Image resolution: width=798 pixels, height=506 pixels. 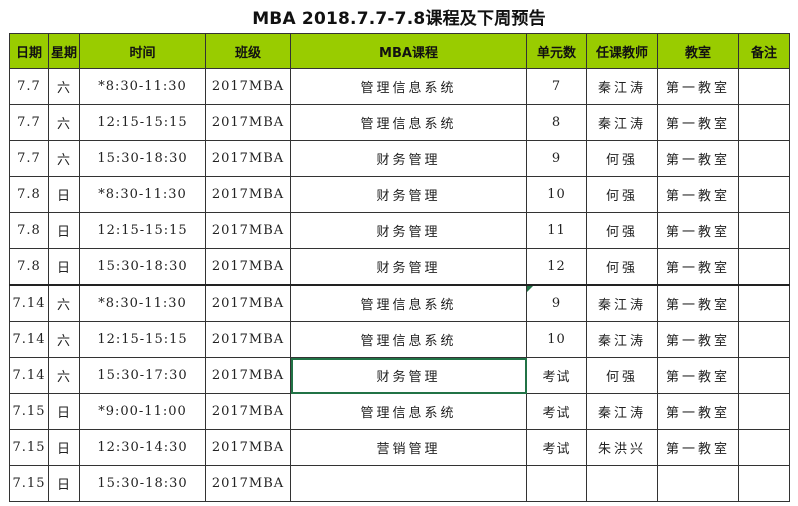 What do you see at coordinates (556, 51) in the screenshot?
I see `column-header-units: 单元数` at bounding box center [556, 51].